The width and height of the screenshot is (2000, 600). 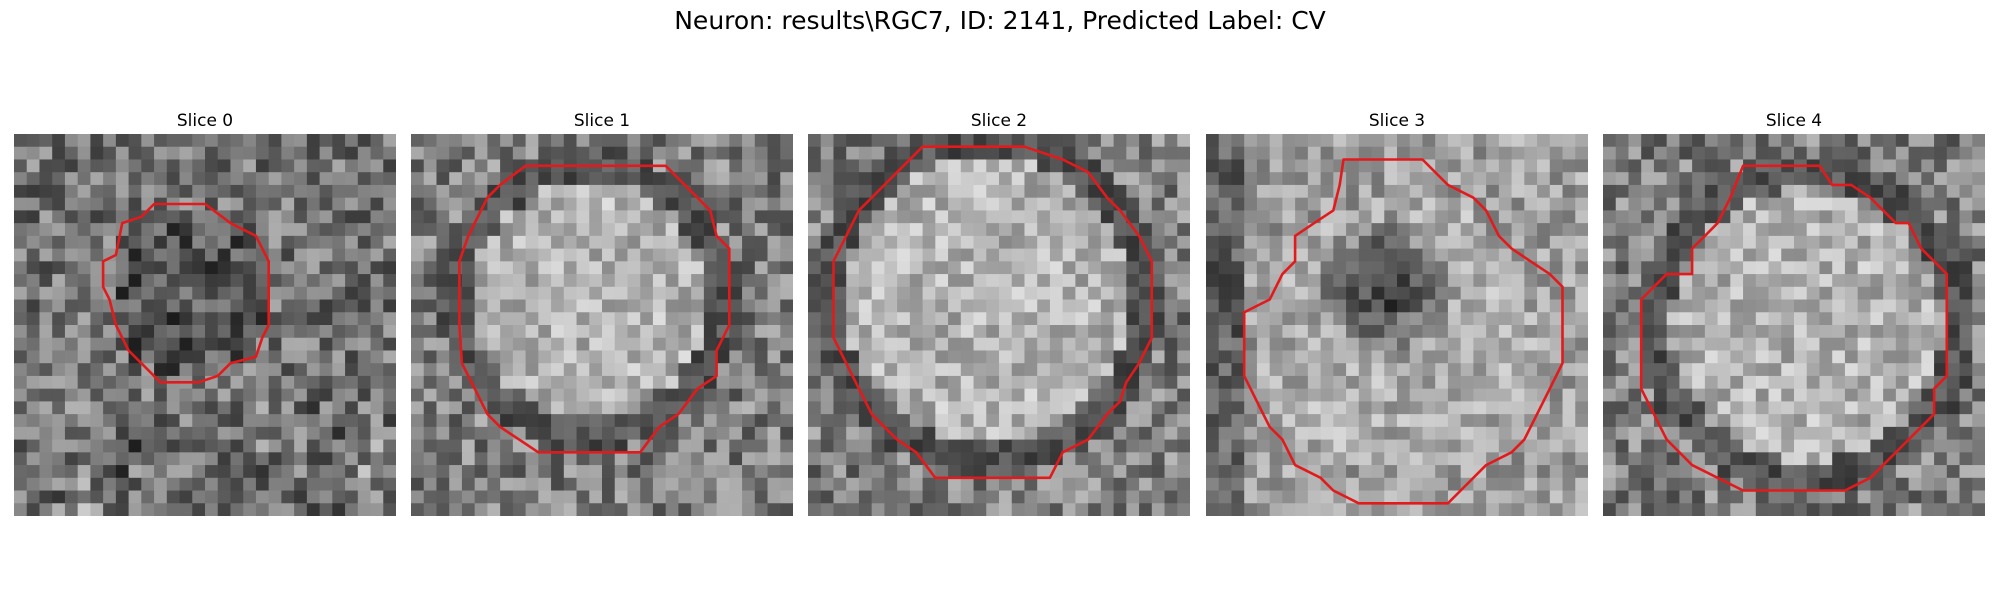 I want to click on slice-panel-3: Slice 3, so click(x=1397, y=312).